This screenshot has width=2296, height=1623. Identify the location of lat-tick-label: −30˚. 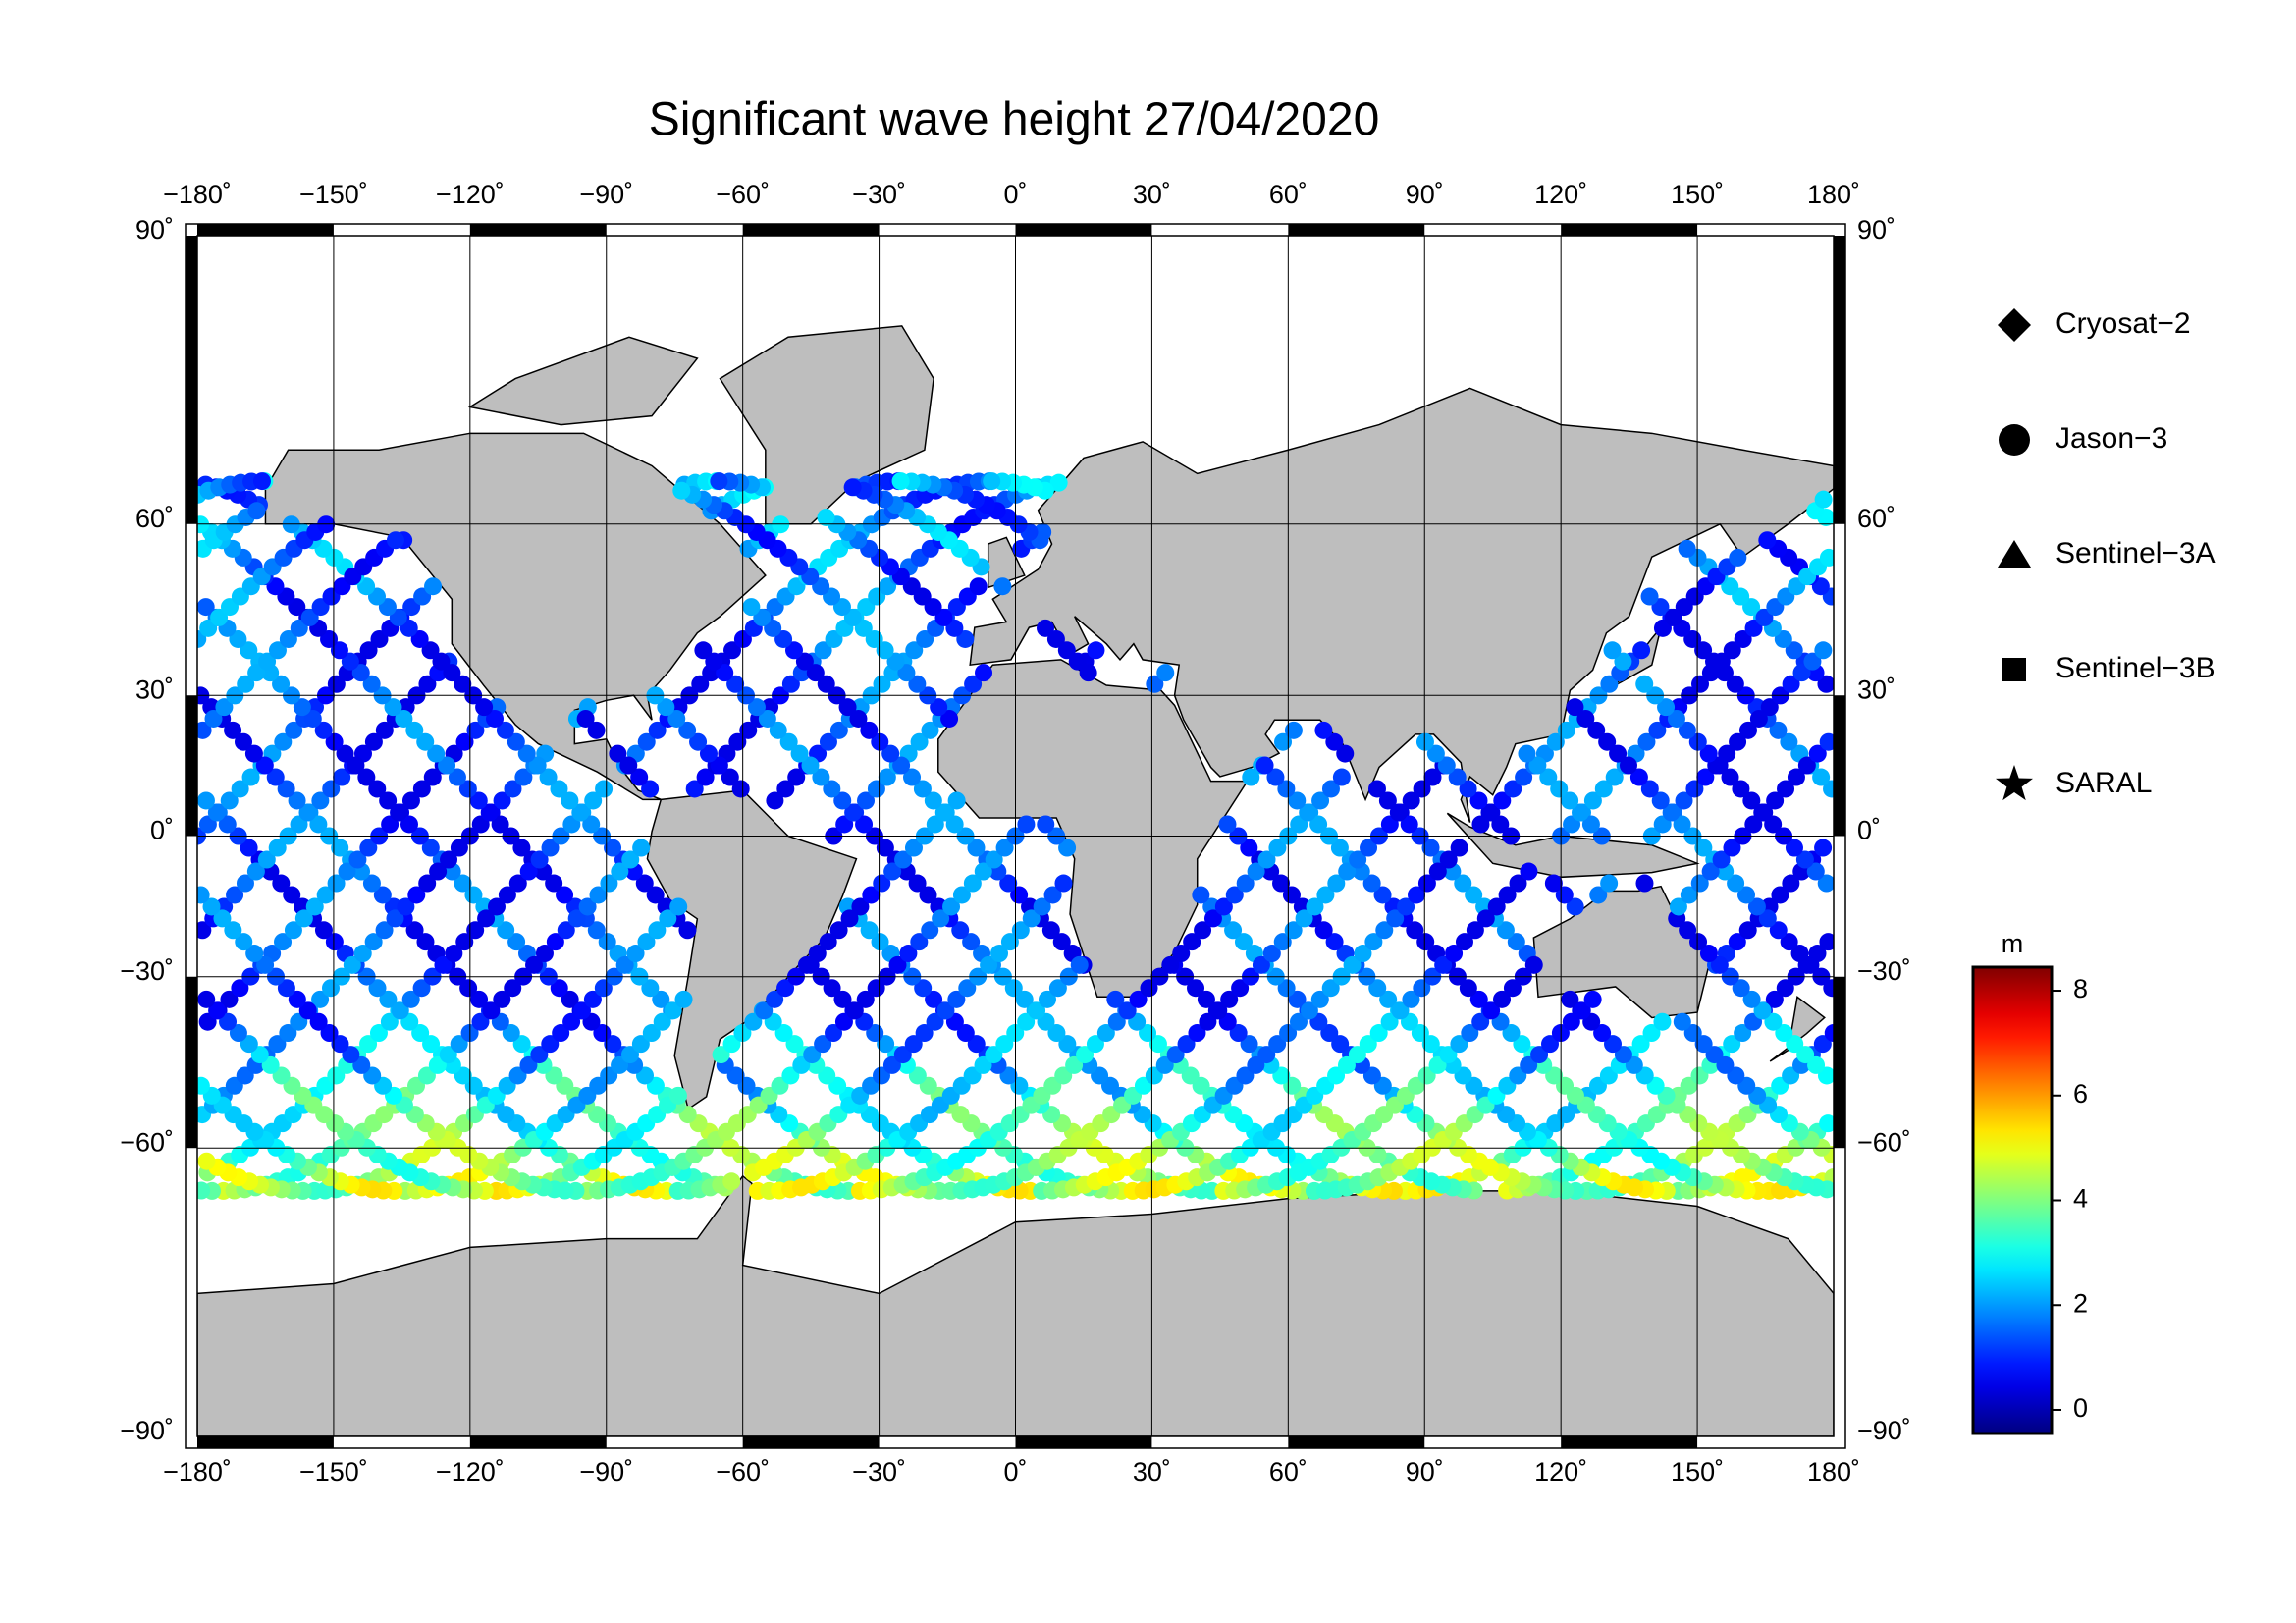
(147, 971).